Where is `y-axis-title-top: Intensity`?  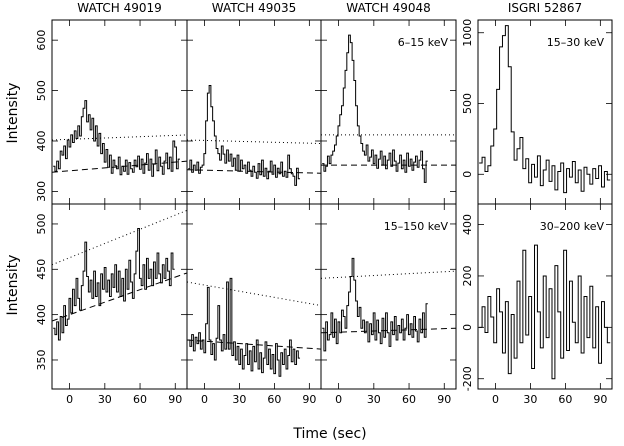
y-axis-title-top: Intensity is located at coordinates (13, 113).